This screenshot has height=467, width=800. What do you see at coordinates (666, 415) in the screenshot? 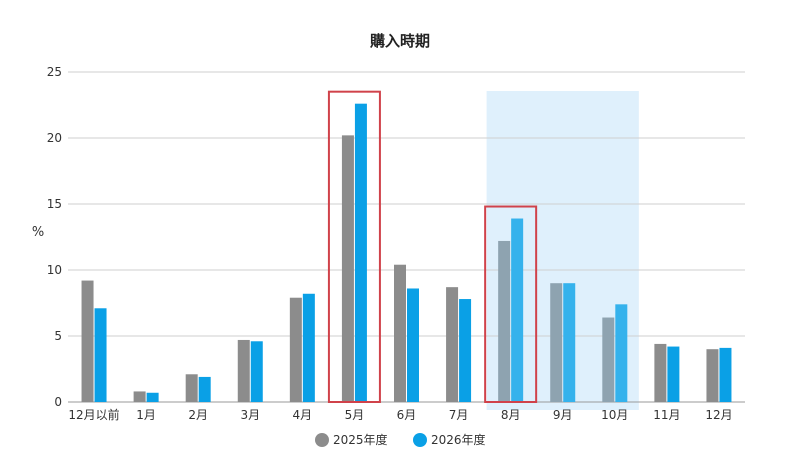
I see `x-tick-label: 11月` at bounding box center [666, 415].